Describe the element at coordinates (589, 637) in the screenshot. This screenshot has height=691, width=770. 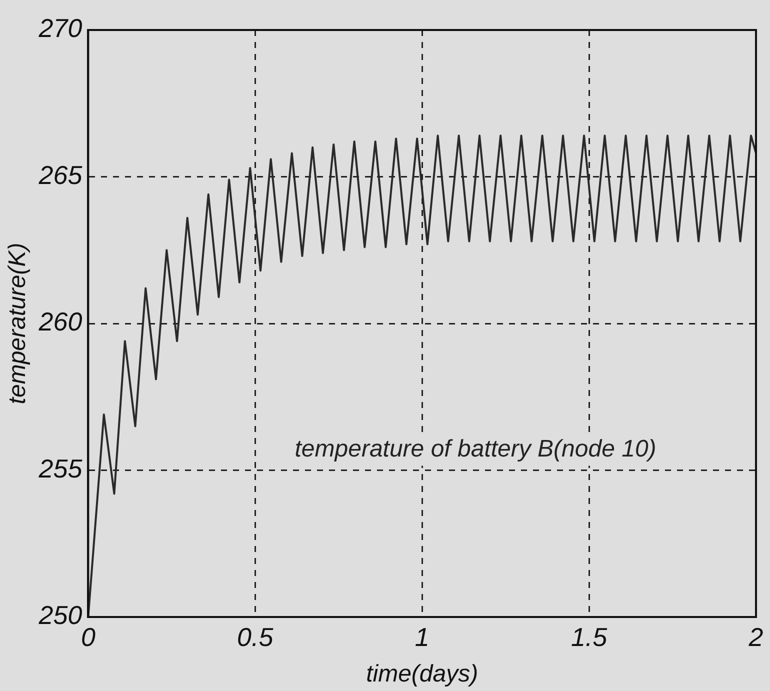
I see `x-tick-label: 1.5` at that location.